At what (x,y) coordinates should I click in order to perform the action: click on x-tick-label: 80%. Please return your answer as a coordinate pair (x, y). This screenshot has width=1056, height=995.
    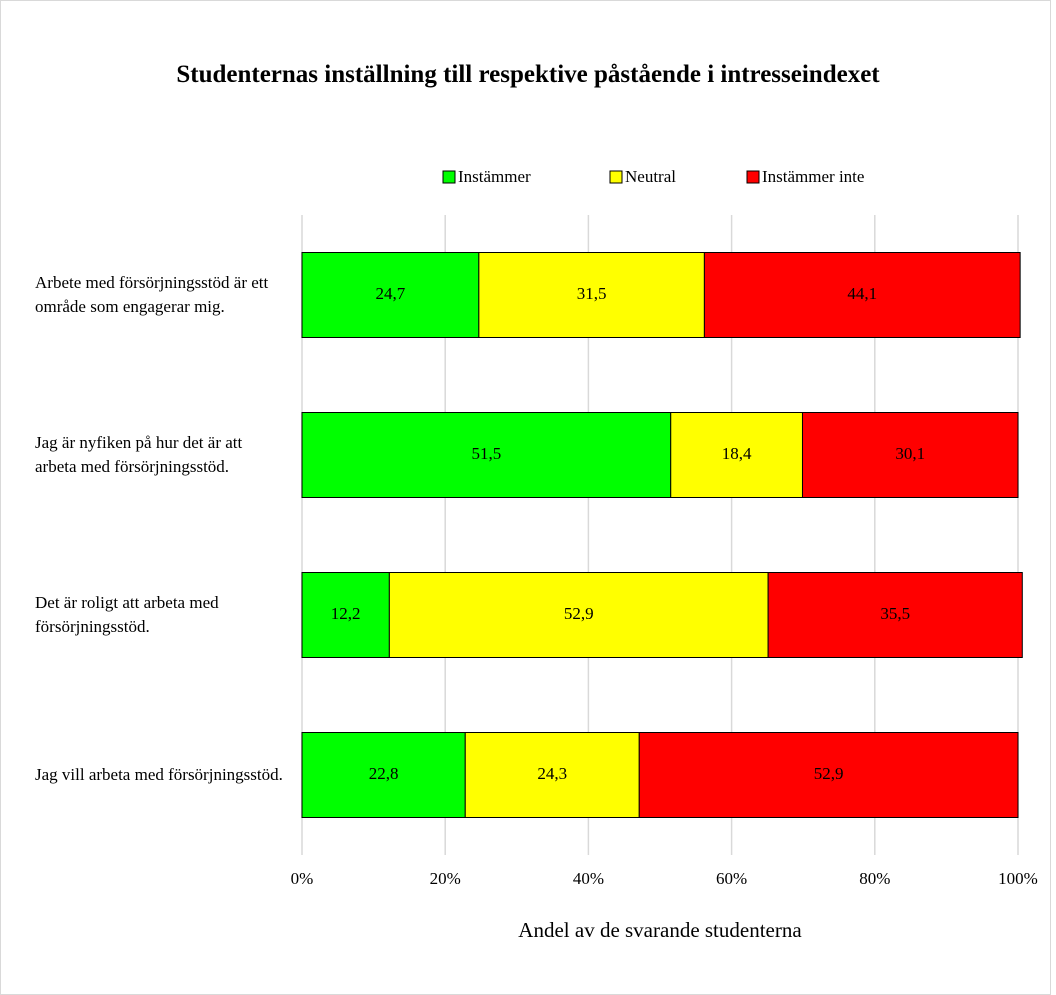
    Looking at the image, I should click on (874, 878).